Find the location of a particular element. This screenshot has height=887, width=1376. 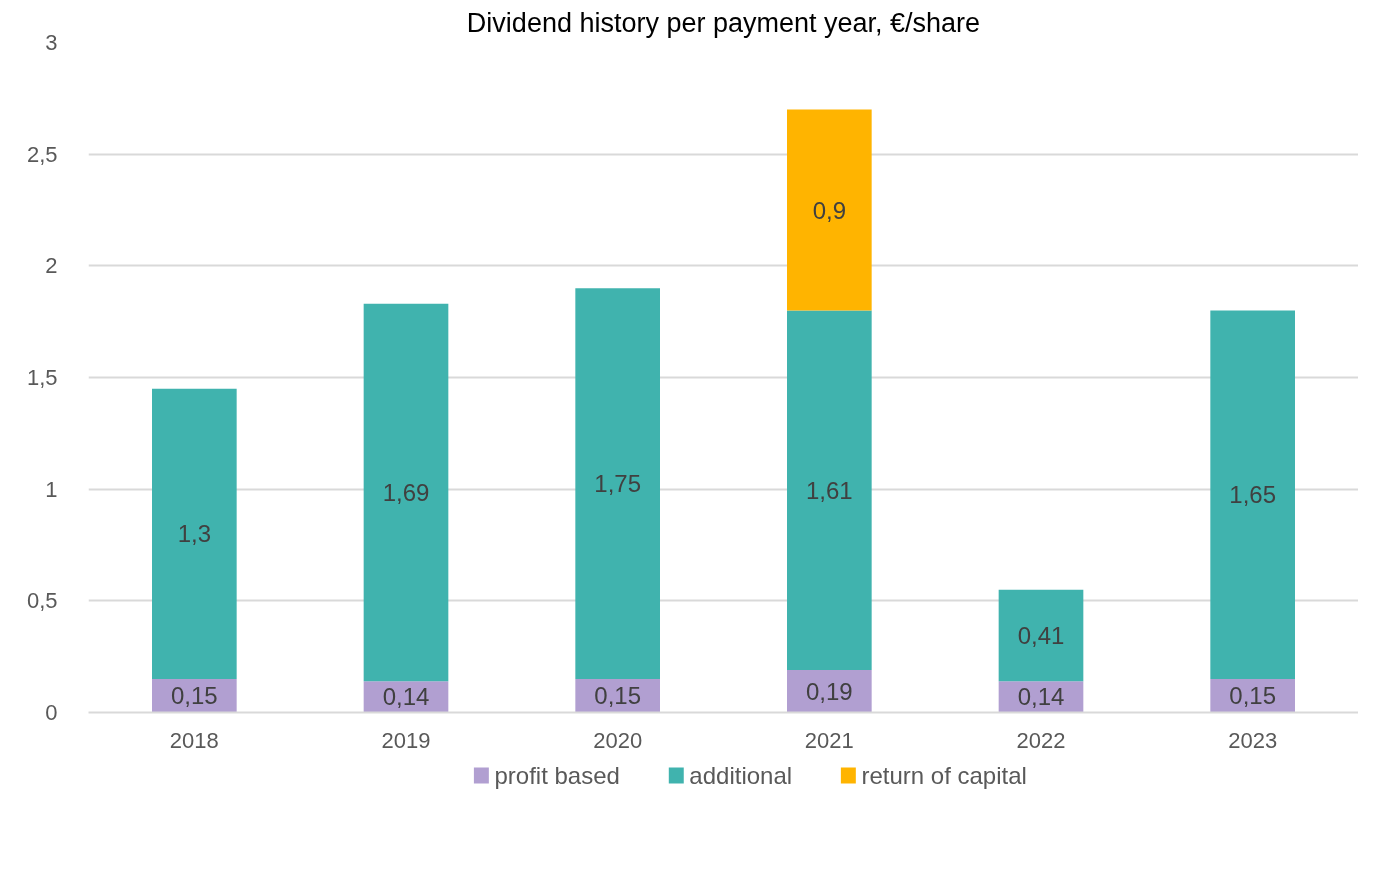

legend-label: additional is located at coordinates (741, 775).